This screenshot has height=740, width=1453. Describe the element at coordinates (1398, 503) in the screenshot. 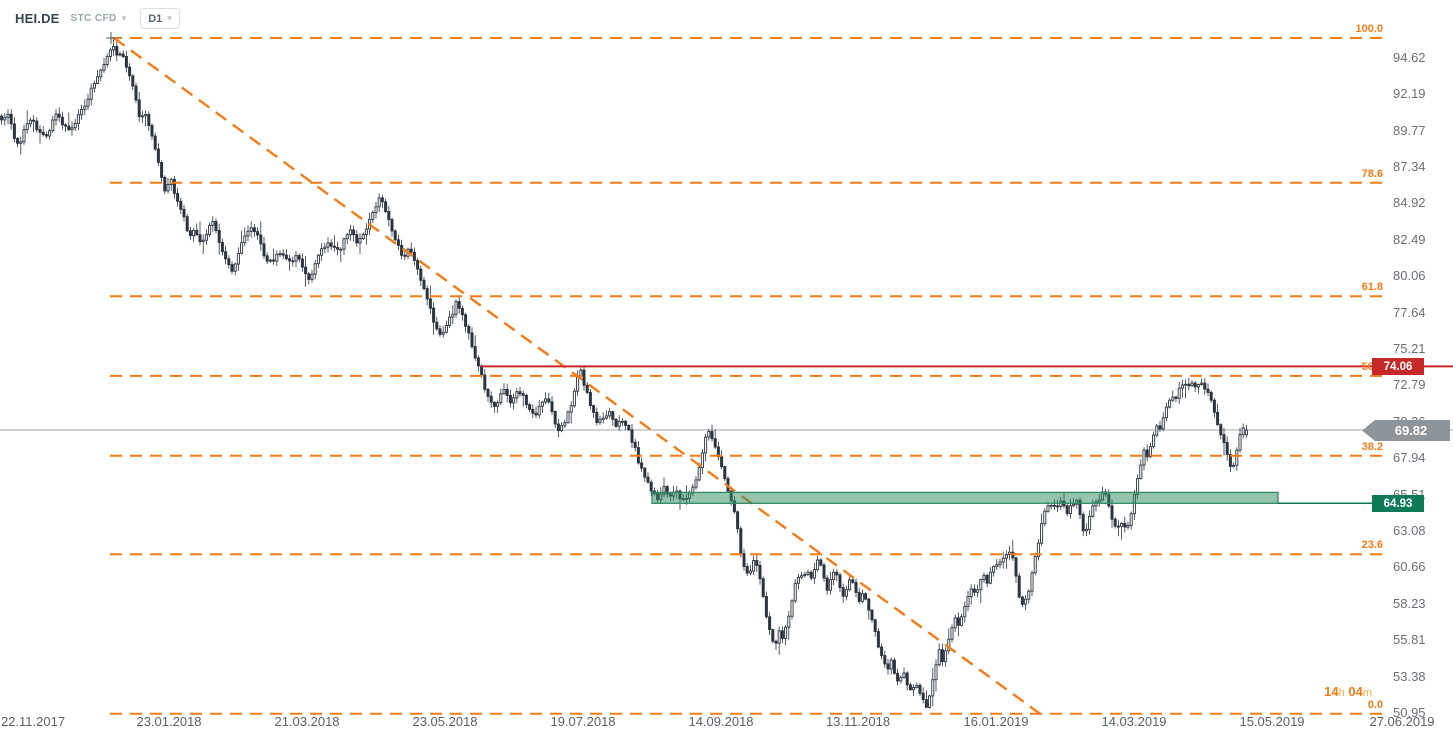

I see `price-badge-support: 64.93` at that location.